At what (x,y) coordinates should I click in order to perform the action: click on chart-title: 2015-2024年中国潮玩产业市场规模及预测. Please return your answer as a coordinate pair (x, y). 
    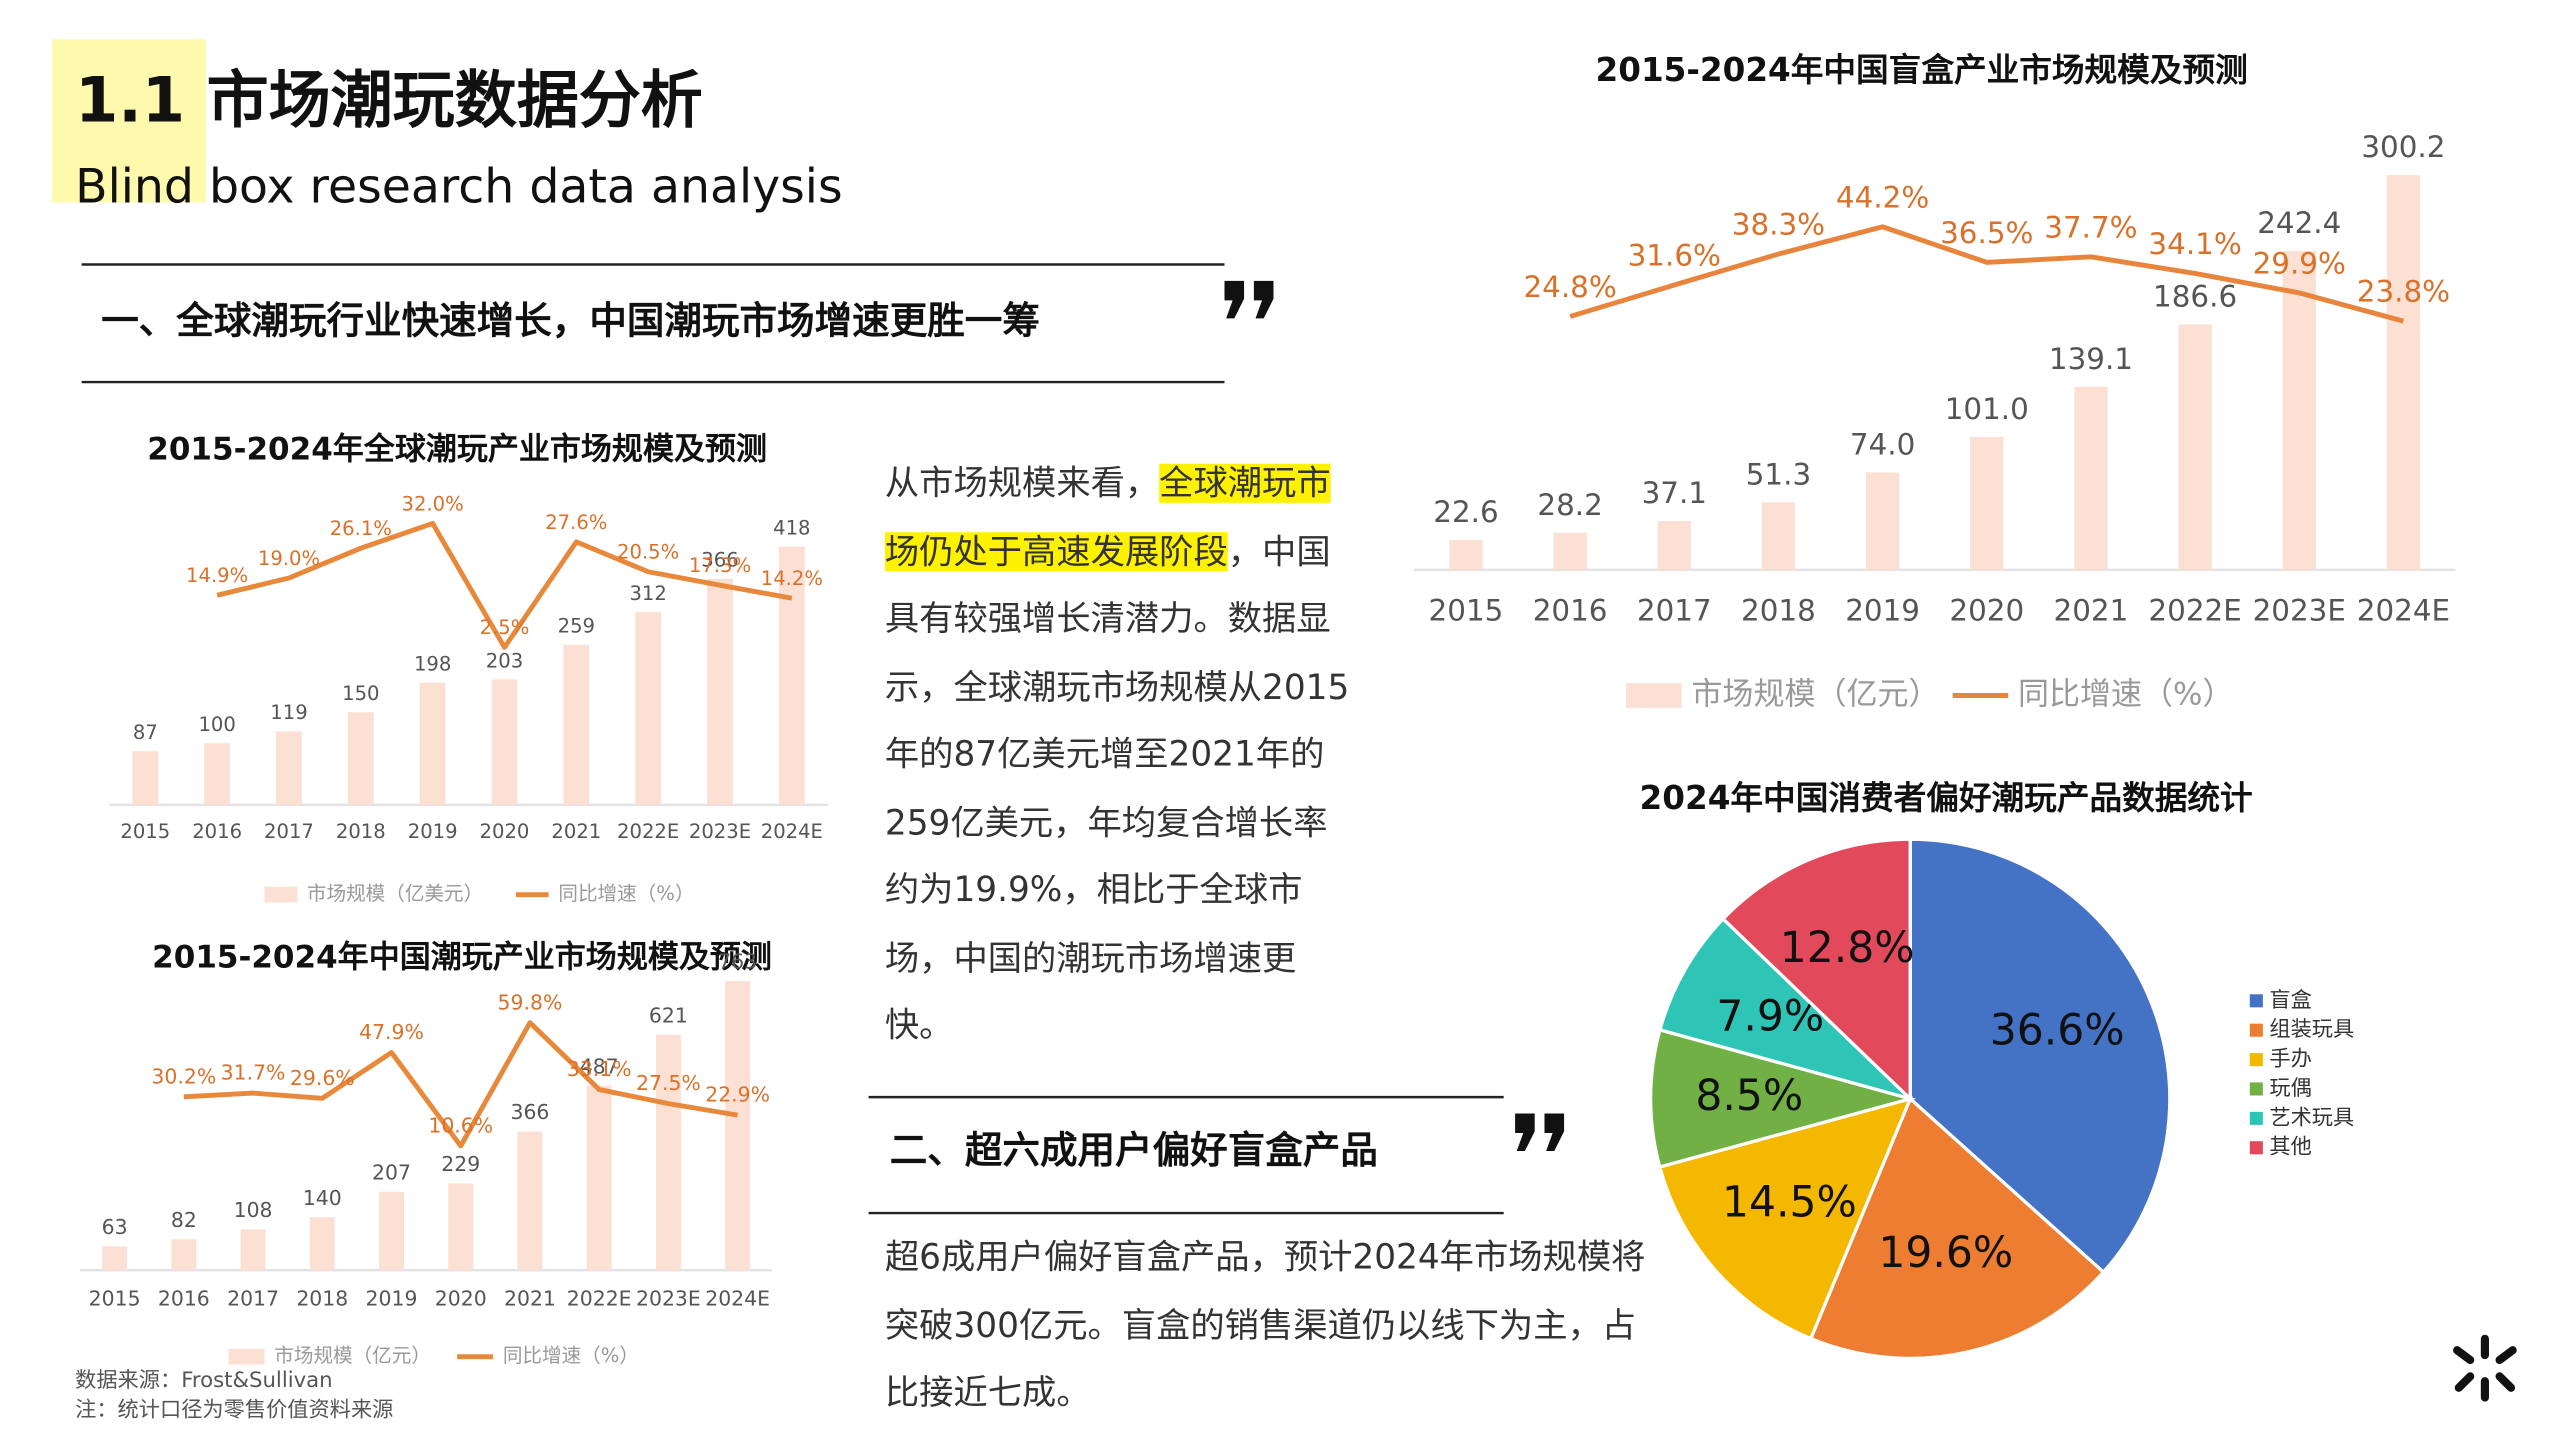
    Looking at the image, I should click on (462, 957).